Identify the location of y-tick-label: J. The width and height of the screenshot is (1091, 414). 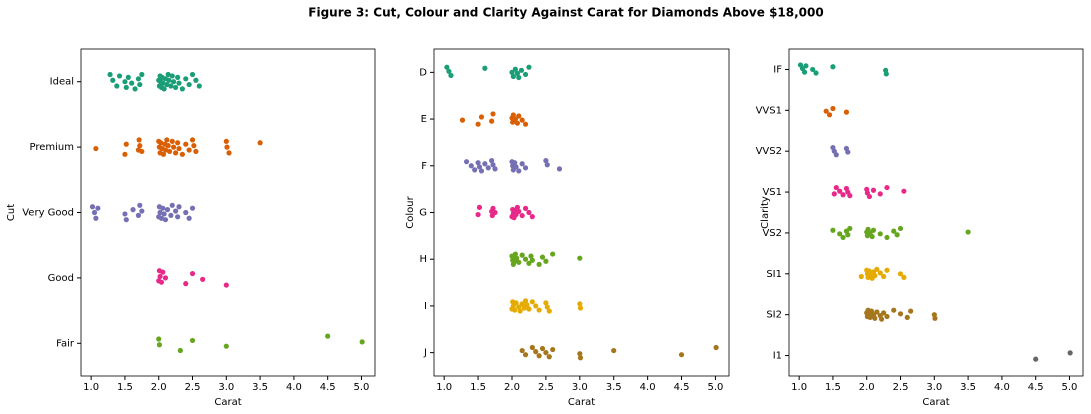
(425, 353).